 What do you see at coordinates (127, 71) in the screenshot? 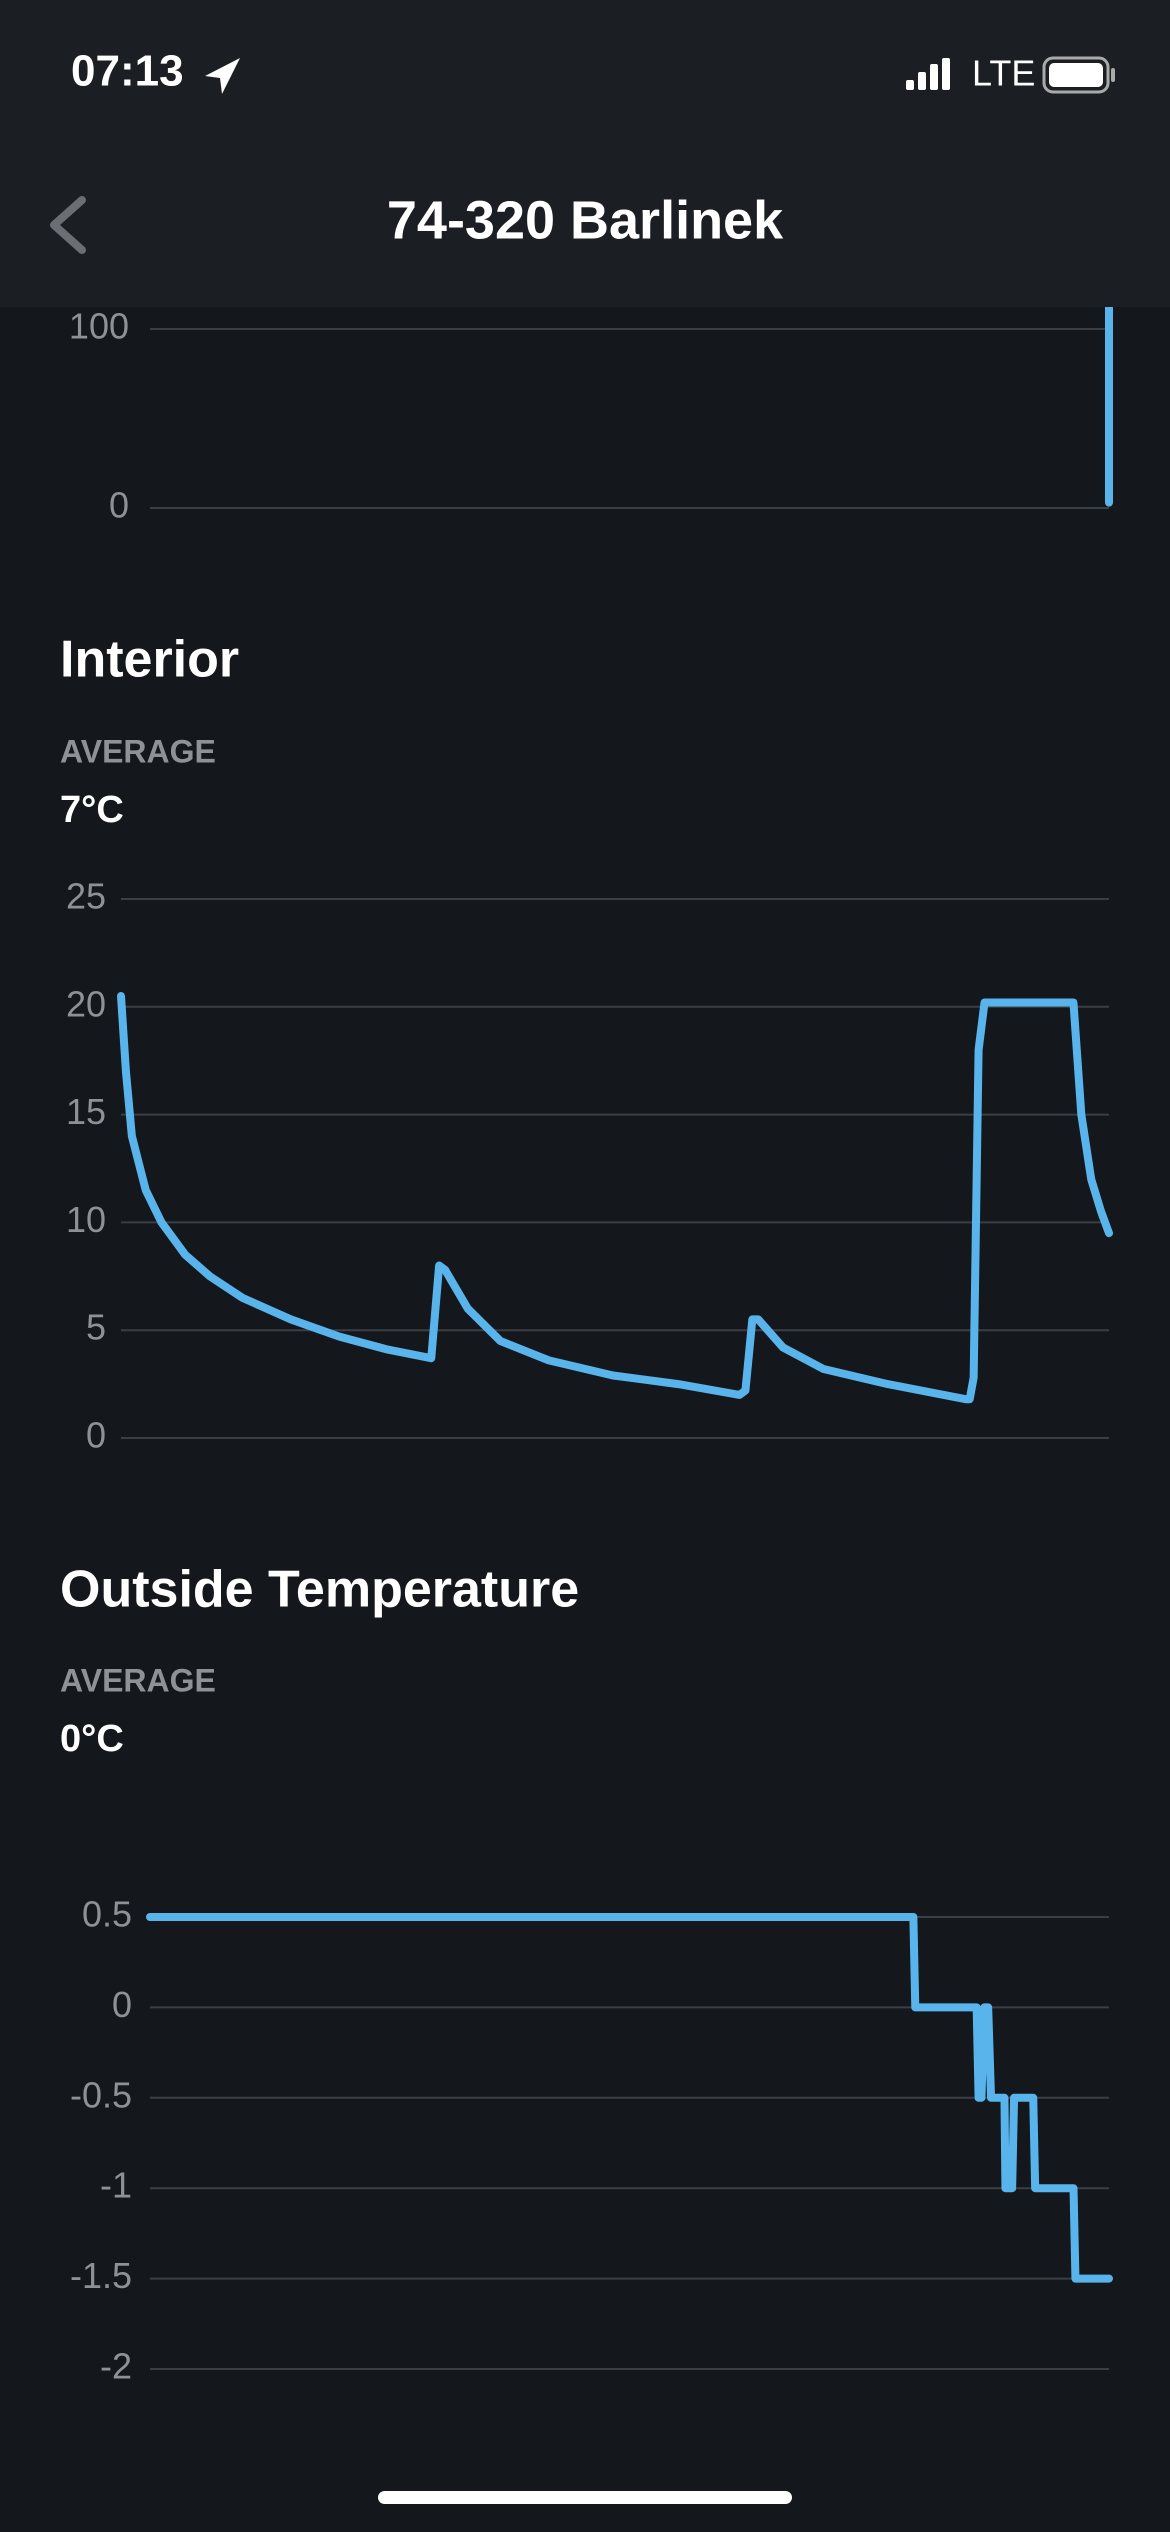
I see `status-time: 07:13` at bounding box center [127, 71].